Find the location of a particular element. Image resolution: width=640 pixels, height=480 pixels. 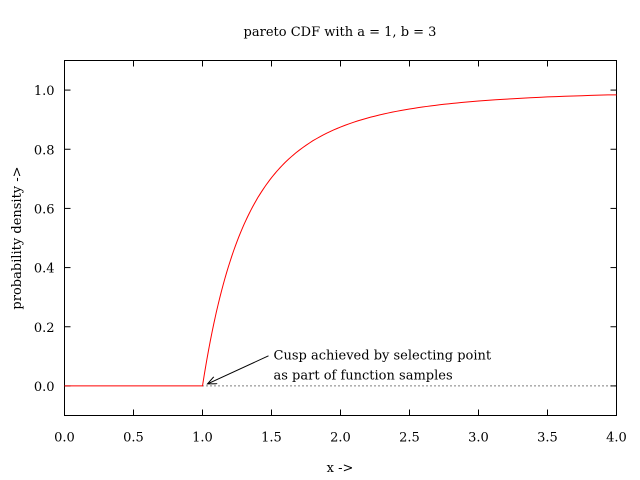

x-axis-label: x -> is located at coordinates (340, 468).